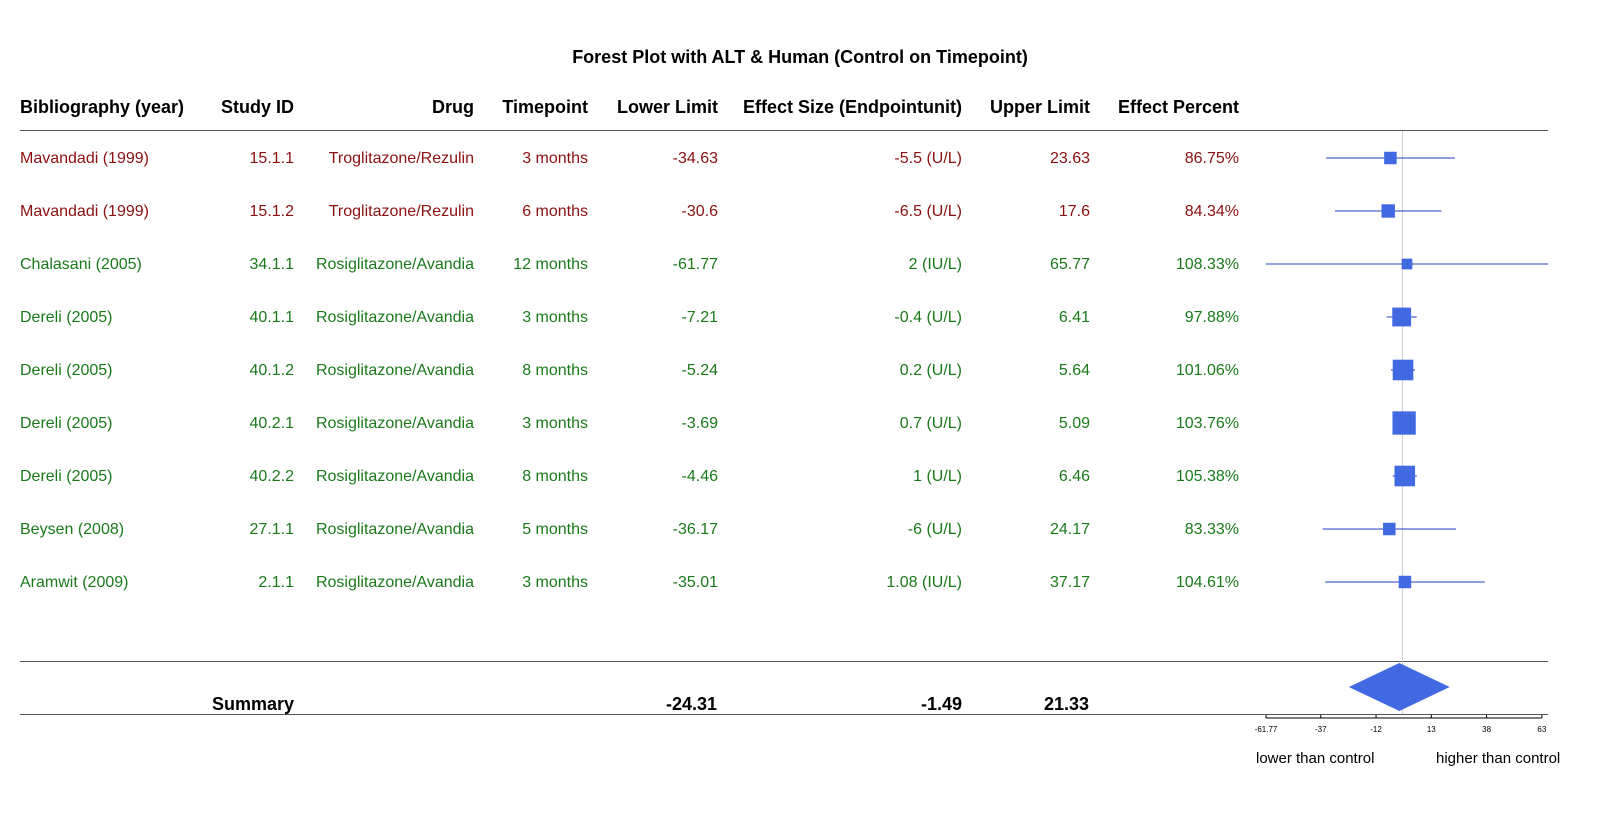 This screenshot has height=822, width=1600. What do you see at coordinates (1315, 758) in the screenshot?
I see `axis-left-label: lower than control` at bounding box center [1315, 758].